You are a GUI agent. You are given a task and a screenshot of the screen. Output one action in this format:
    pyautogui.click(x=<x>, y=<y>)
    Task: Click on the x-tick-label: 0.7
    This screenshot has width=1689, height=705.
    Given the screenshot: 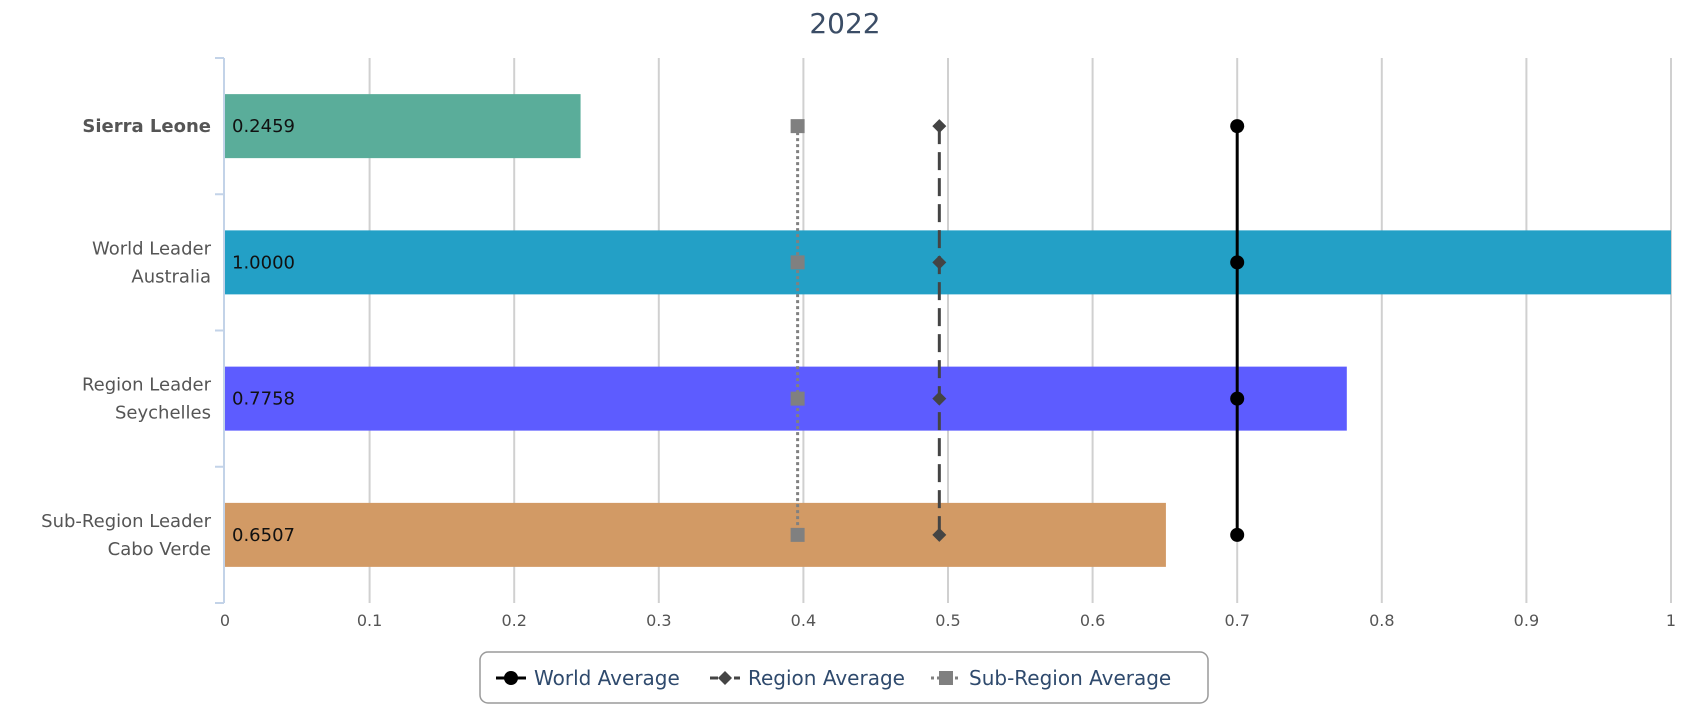 What is the action you would take?
    pyautogui.click(x=1236, y=620)
    